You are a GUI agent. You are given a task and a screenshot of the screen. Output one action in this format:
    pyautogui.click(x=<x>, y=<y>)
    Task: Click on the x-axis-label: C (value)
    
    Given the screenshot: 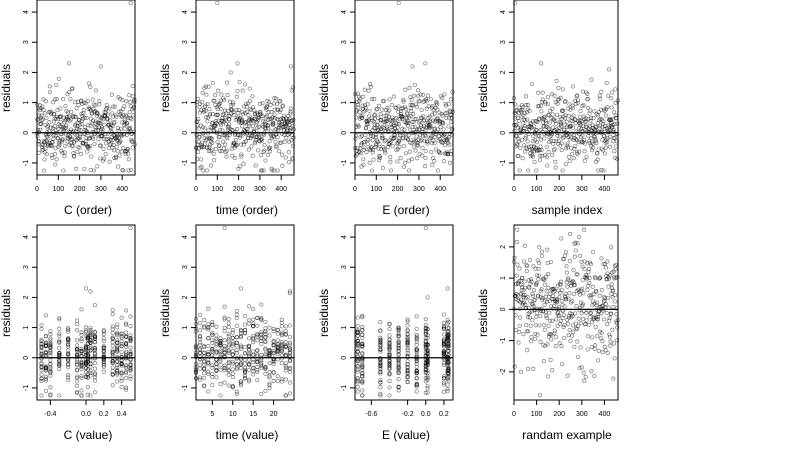 What is the action you would take?
    pyautogui.click(x=88, y=435)
    